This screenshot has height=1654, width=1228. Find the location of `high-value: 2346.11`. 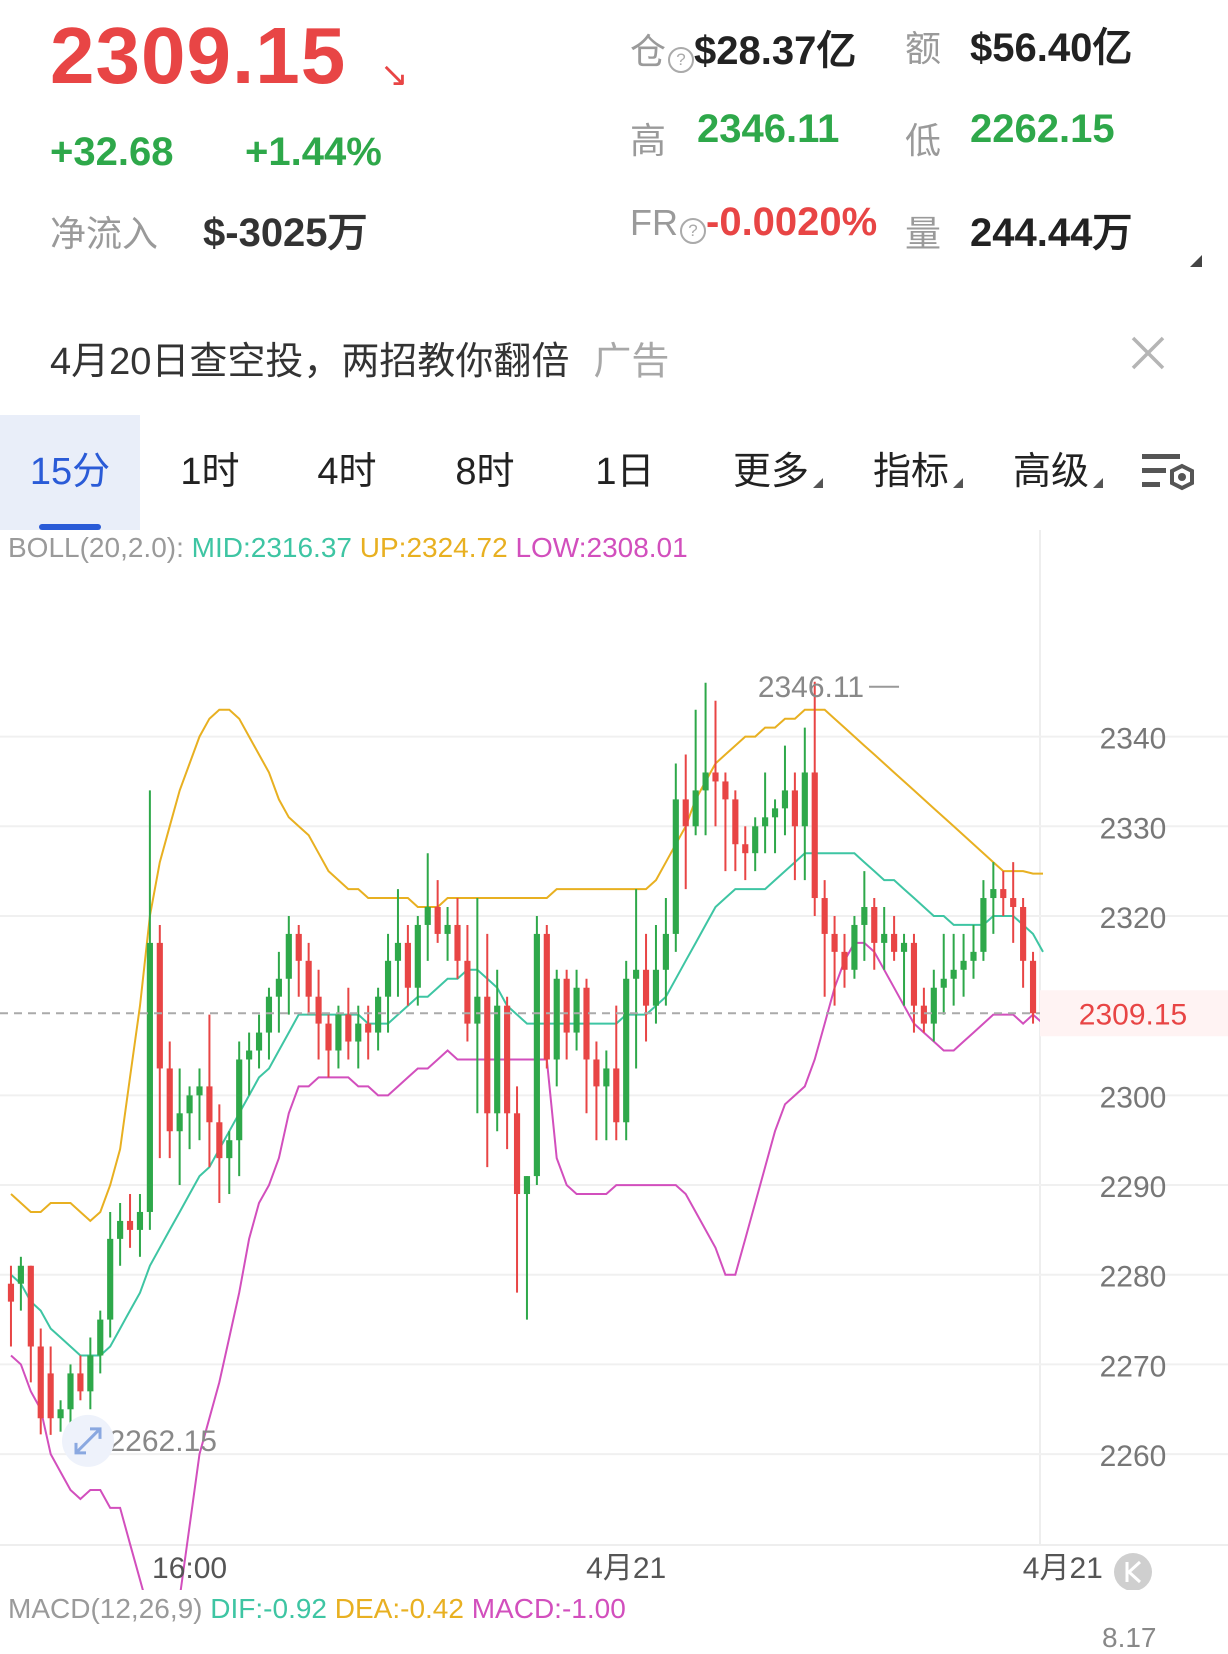

high-value: 2346.11 is located at coordinates (768, 129).